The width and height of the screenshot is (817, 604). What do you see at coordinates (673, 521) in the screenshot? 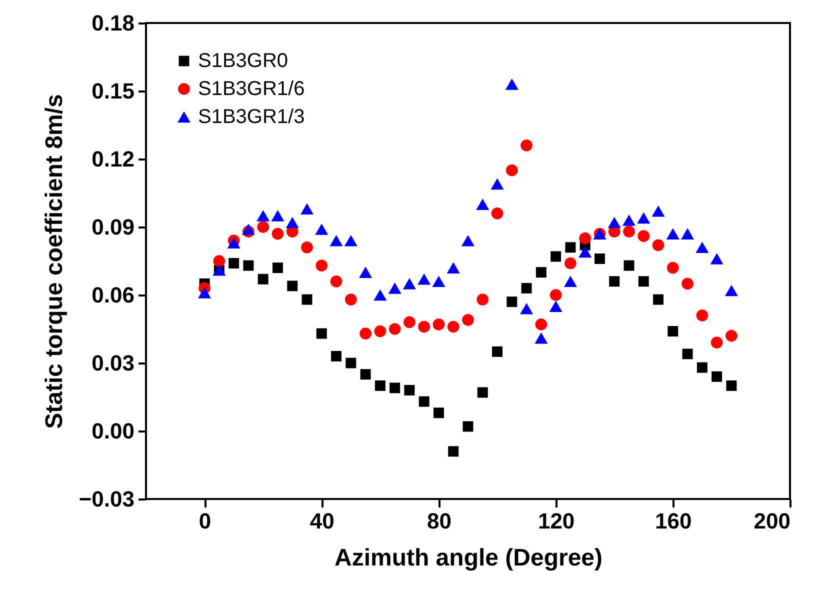
I see `x-tick-label: 160` at bounding box center [673, 521].